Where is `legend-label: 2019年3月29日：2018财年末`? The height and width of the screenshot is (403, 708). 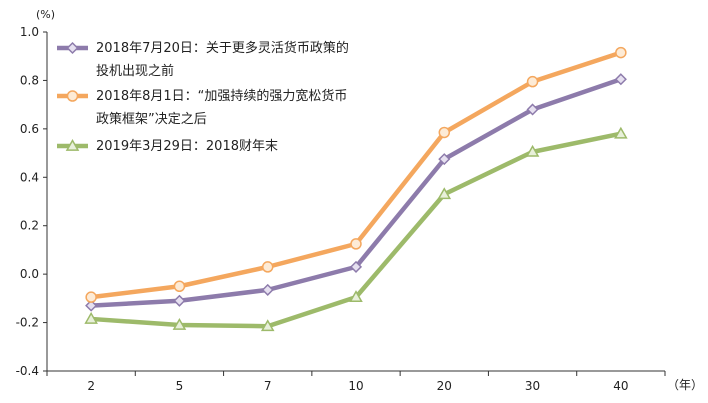 legend-label: 2019年3月29日：2018财年末 is located at coordinates (187, 146).